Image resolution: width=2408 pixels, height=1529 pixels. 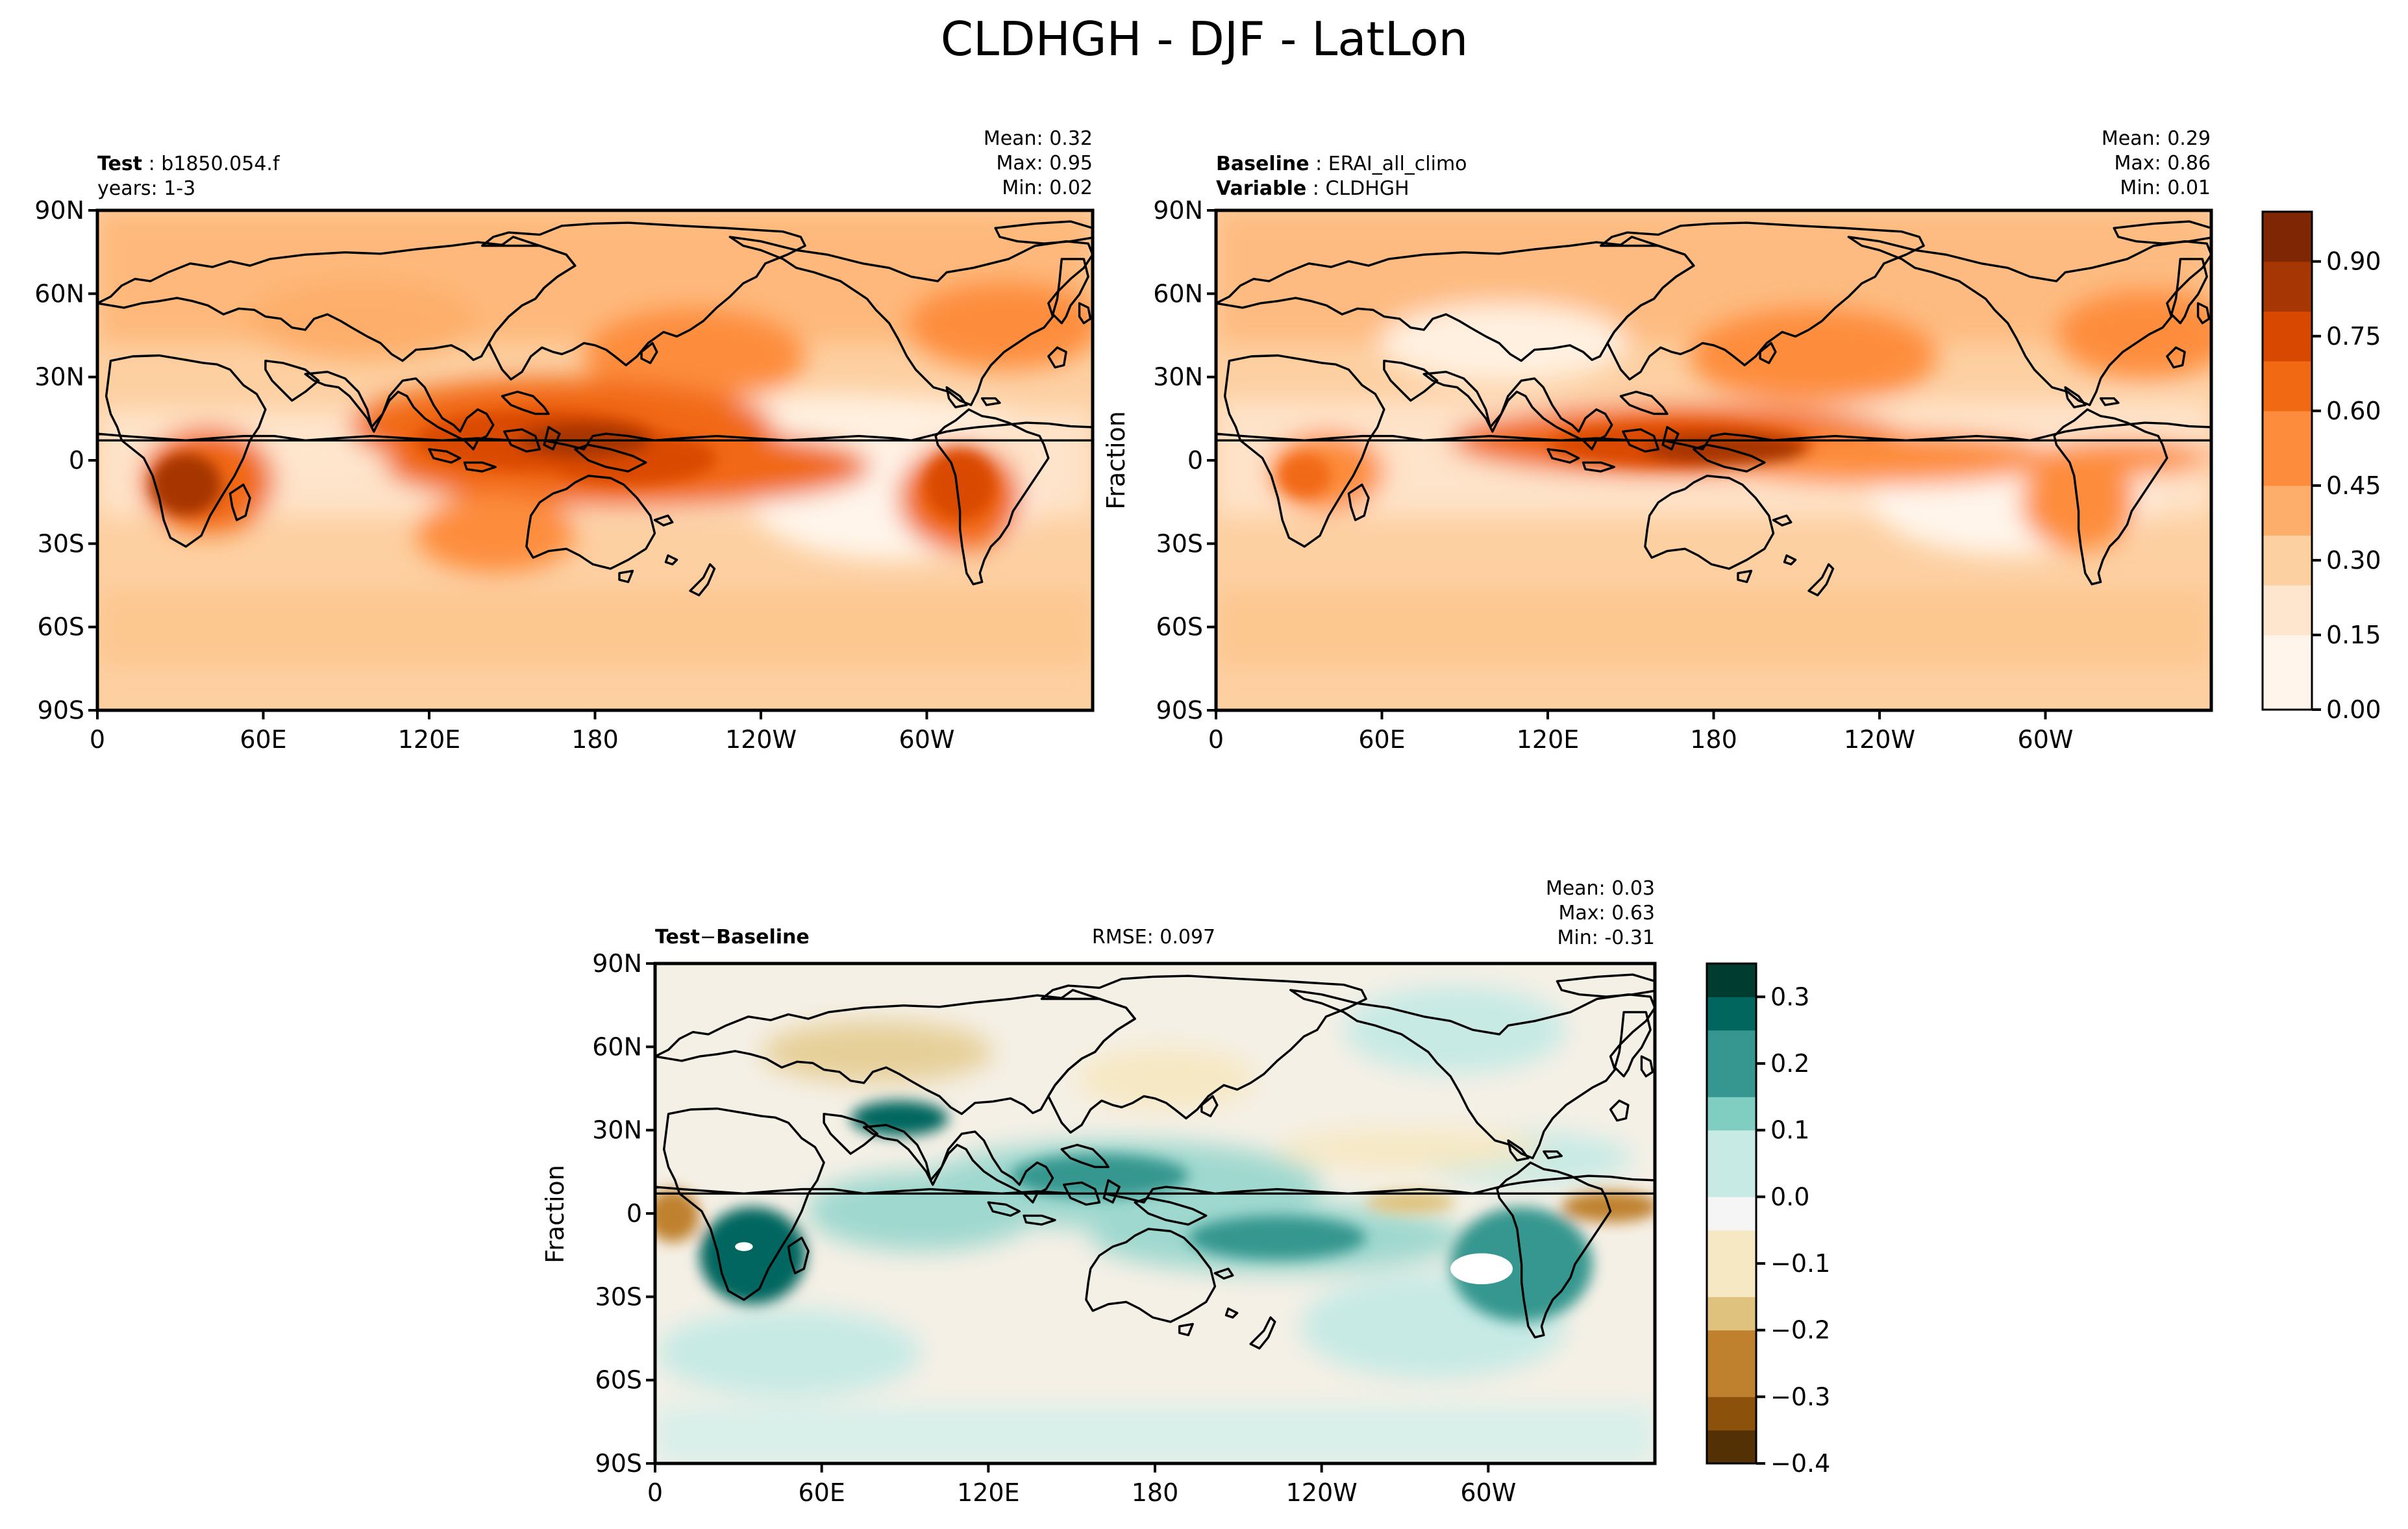 I want to click on panel-test-label-value: b1850.054.f, so click(x=220, y=164).